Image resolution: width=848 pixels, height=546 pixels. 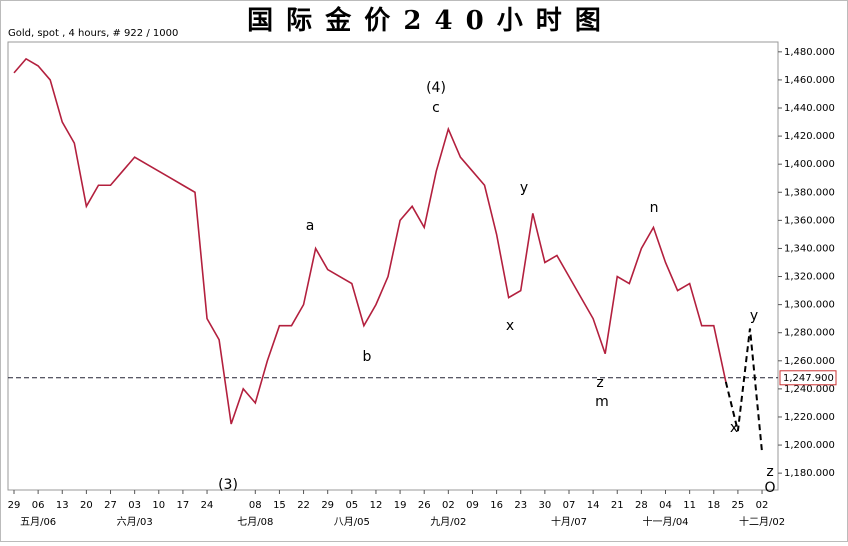 I want to click on y-tick-label: 1,360.000, so click(x=809, y=220).